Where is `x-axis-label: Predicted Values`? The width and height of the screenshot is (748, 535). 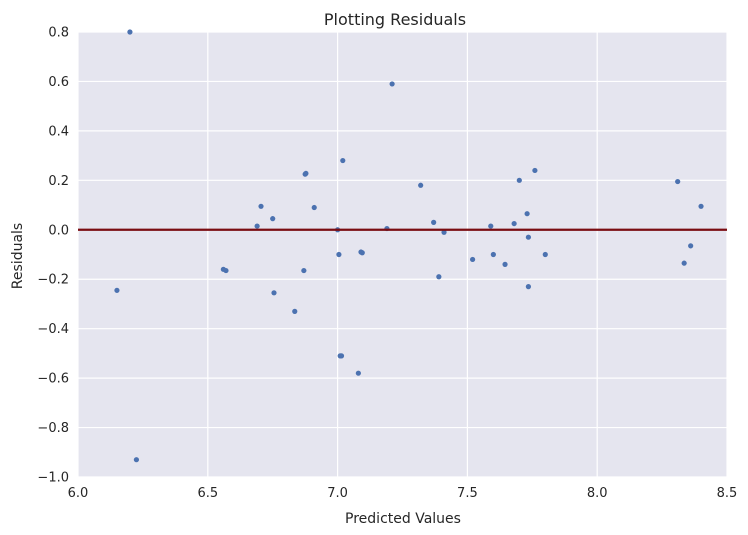 x-axis-label: Predicted Values is located at coordinates (403, 519).